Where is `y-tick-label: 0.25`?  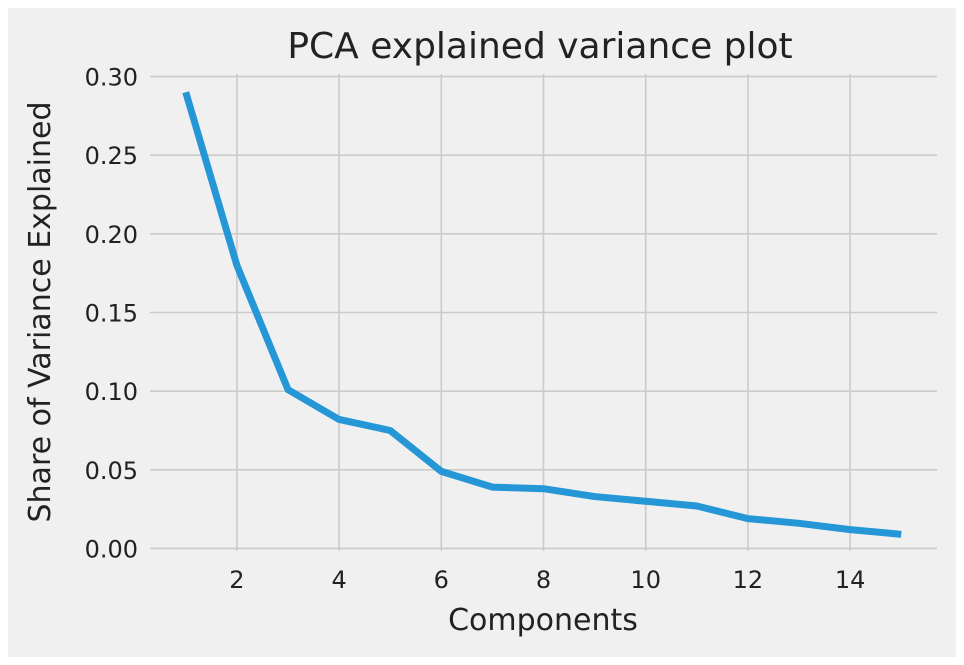
y-tick-label: 0.25 is located at coordinates (111, 156).